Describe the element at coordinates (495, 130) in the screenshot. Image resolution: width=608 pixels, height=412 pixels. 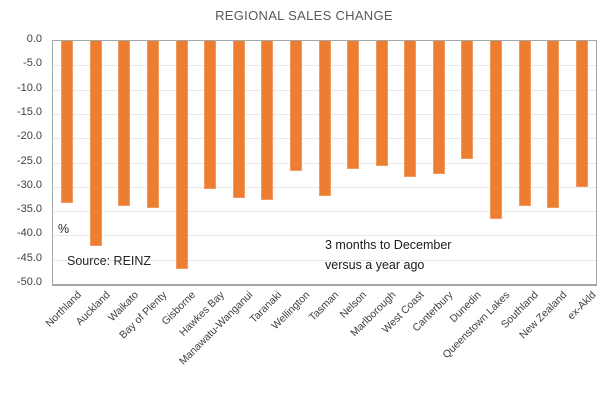
I see `bar-queenstown-lakes` at that location.